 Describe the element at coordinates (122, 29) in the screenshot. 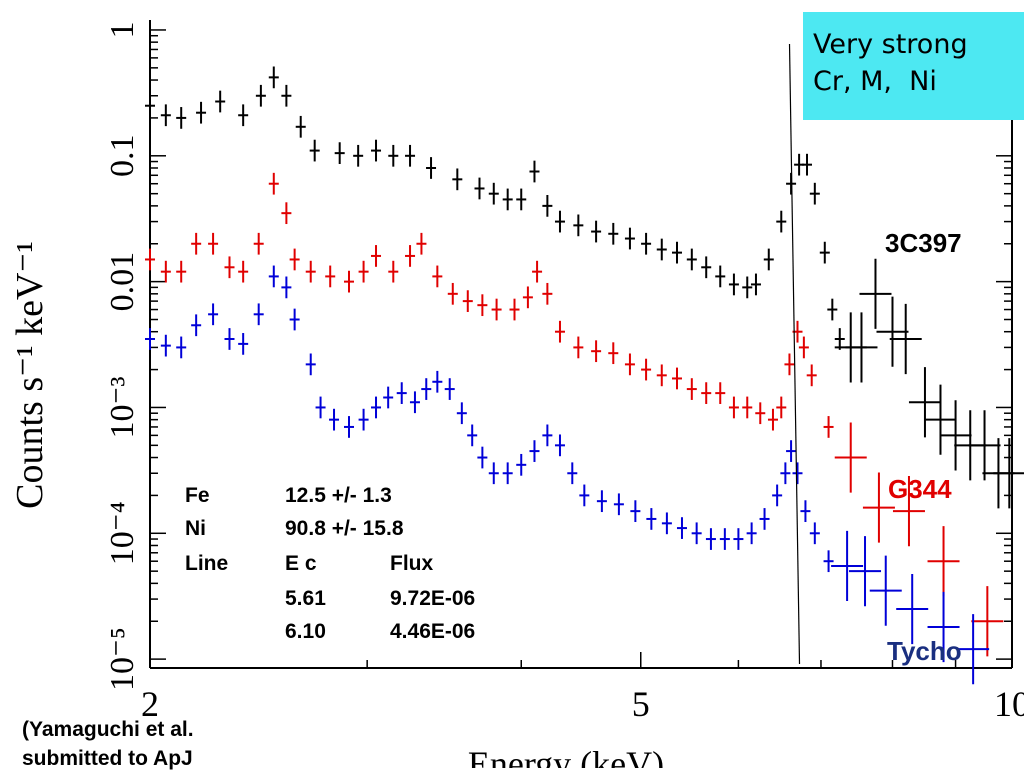

I see `y-tick-label: 1` at that location.